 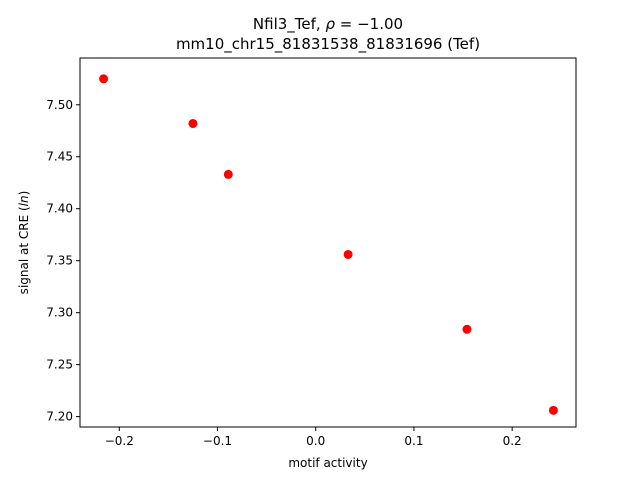 What do you see at coordinates (59, 261) in the screenshot?
I see `y-tick-label: 7.35` at bounding box center [59, 261].